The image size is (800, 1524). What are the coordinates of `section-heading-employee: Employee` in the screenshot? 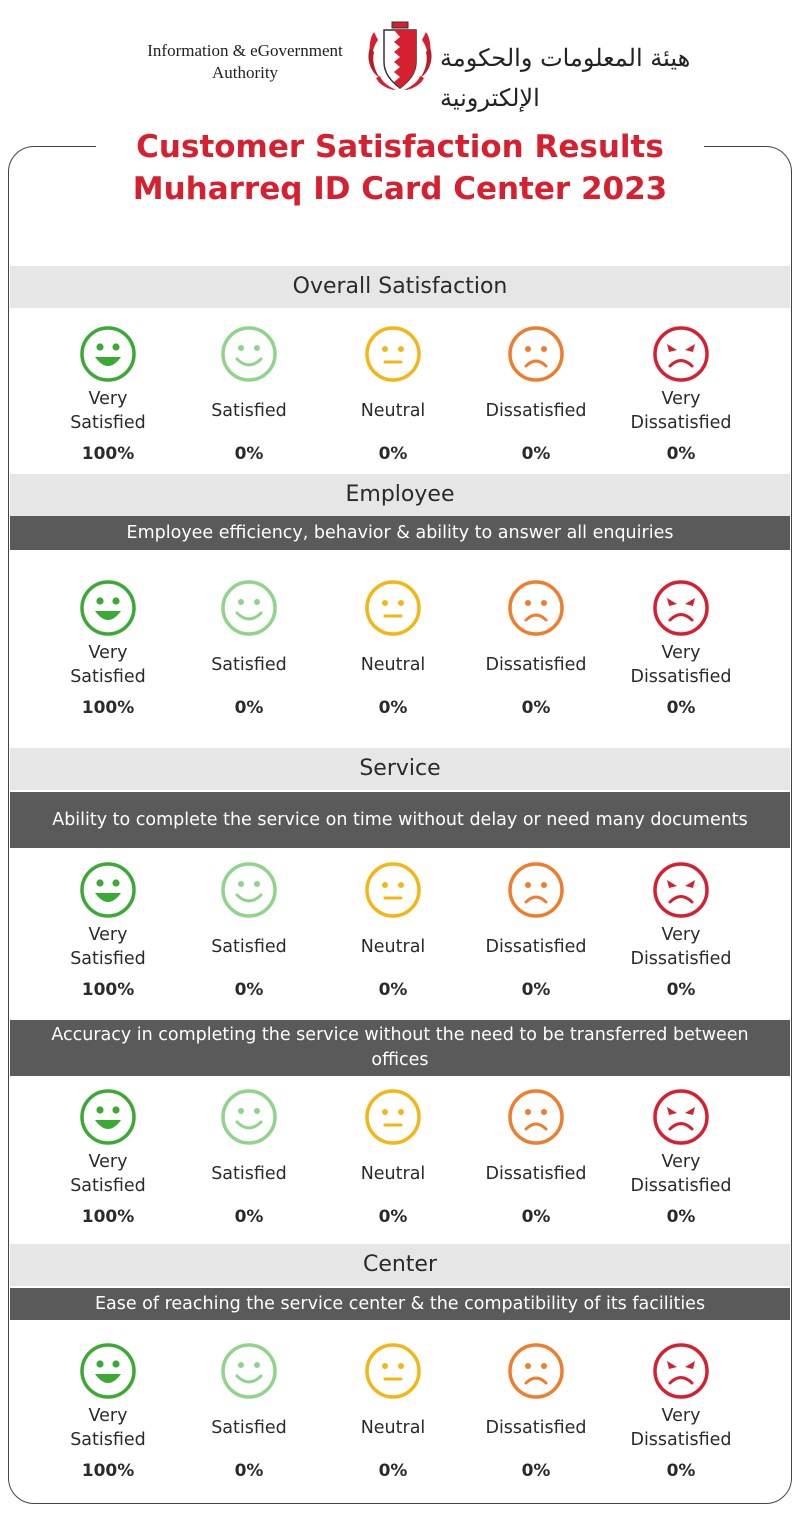 It's located at (400, 495).